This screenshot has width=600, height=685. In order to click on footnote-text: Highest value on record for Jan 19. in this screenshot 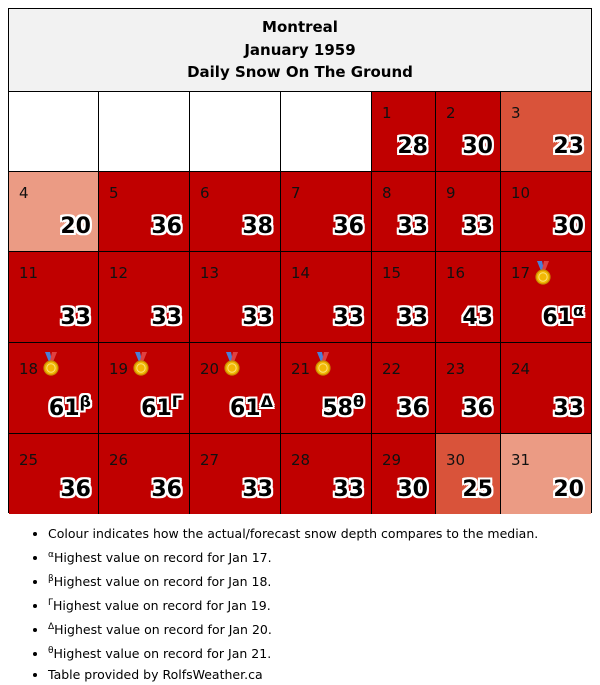, I will do `click(162, 605)`.